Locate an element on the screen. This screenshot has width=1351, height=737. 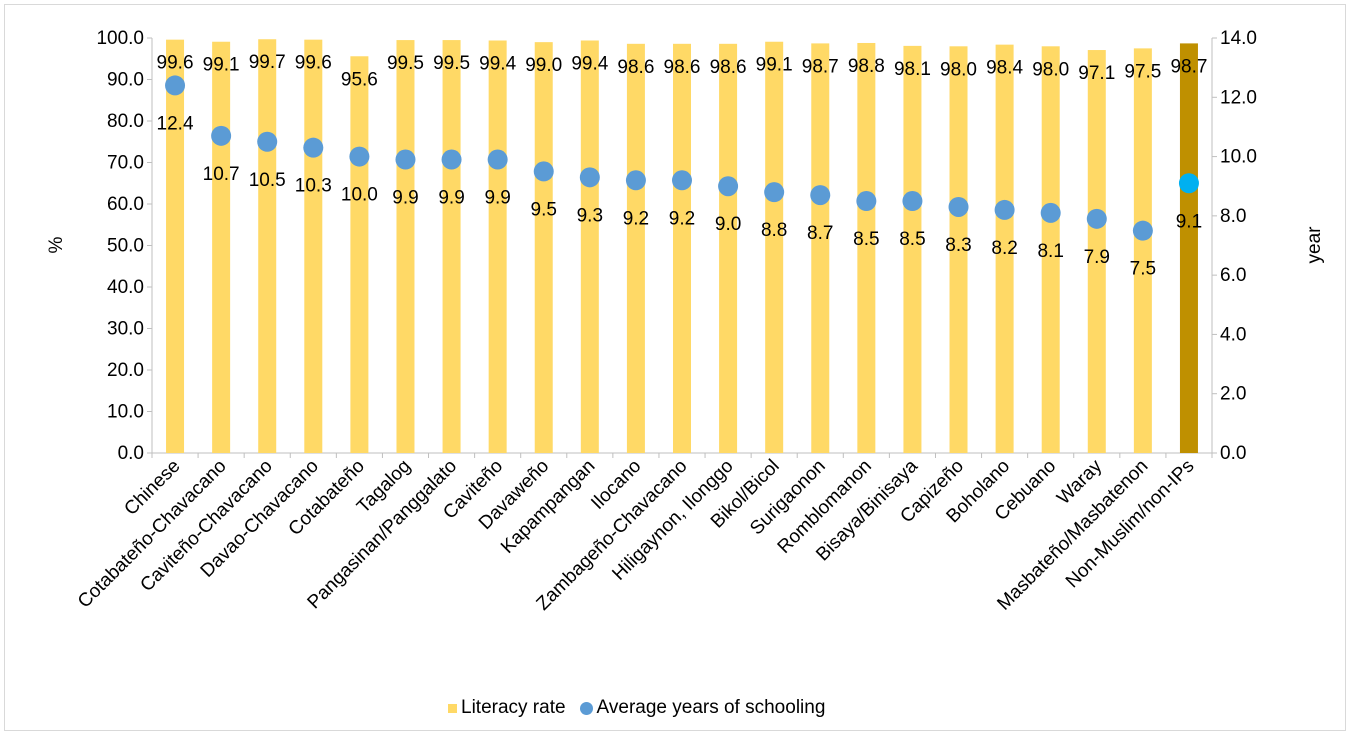
legend-item-schooling: Average years of schooling is located at coordinates (702, 708).